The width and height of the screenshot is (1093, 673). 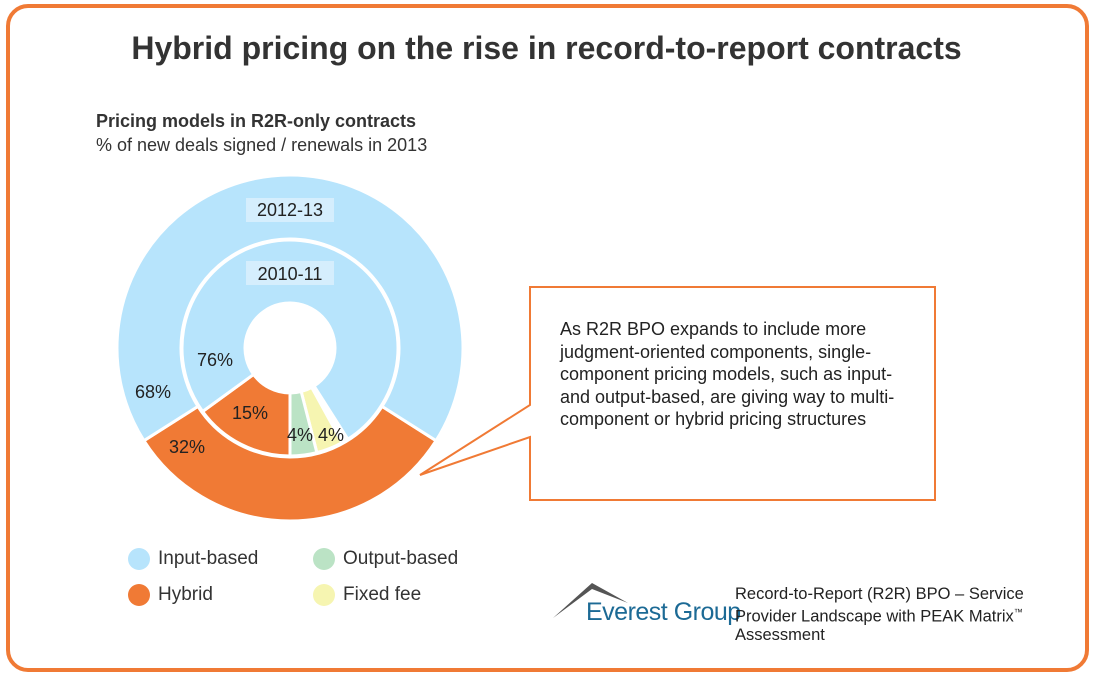 I want to click on legend-fixed-fee: Fixed fee, so click(x=367, y=595).